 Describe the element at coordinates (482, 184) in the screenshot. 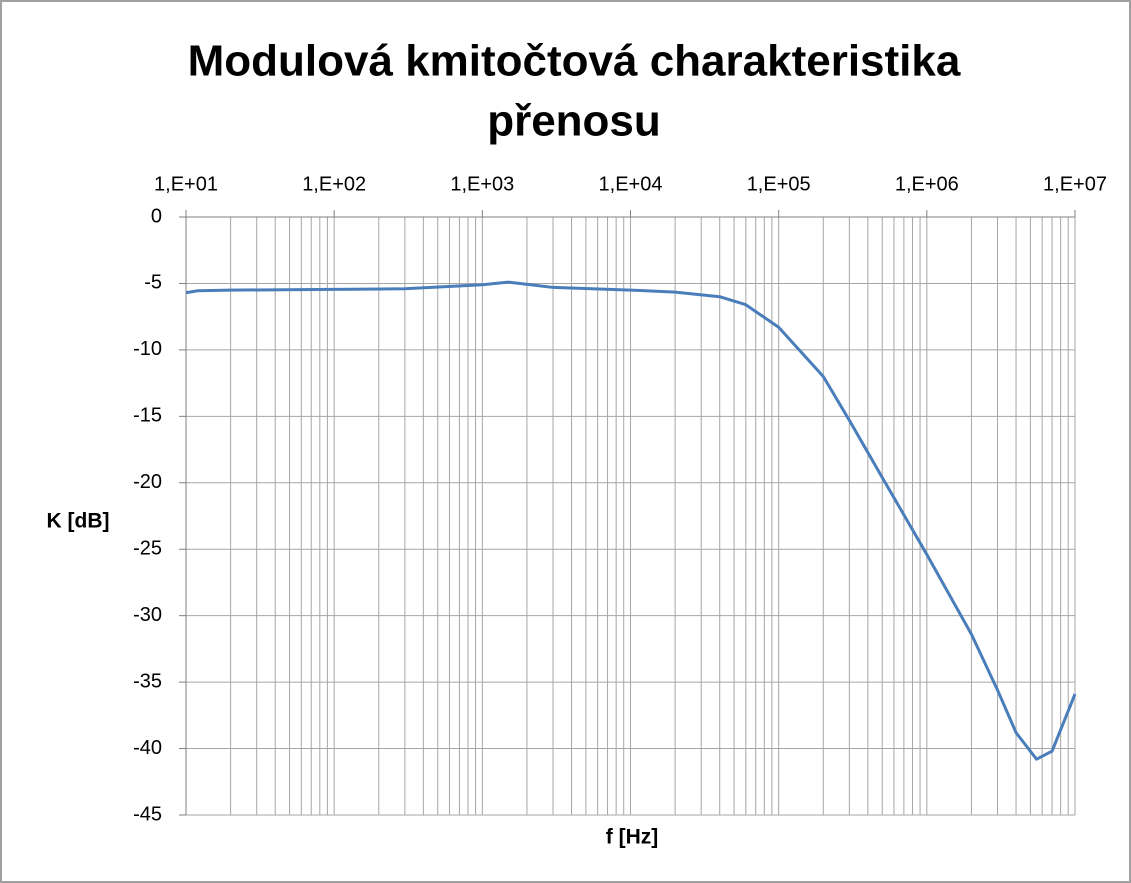

I see `x-tick-label: 1,E+03` at that location.